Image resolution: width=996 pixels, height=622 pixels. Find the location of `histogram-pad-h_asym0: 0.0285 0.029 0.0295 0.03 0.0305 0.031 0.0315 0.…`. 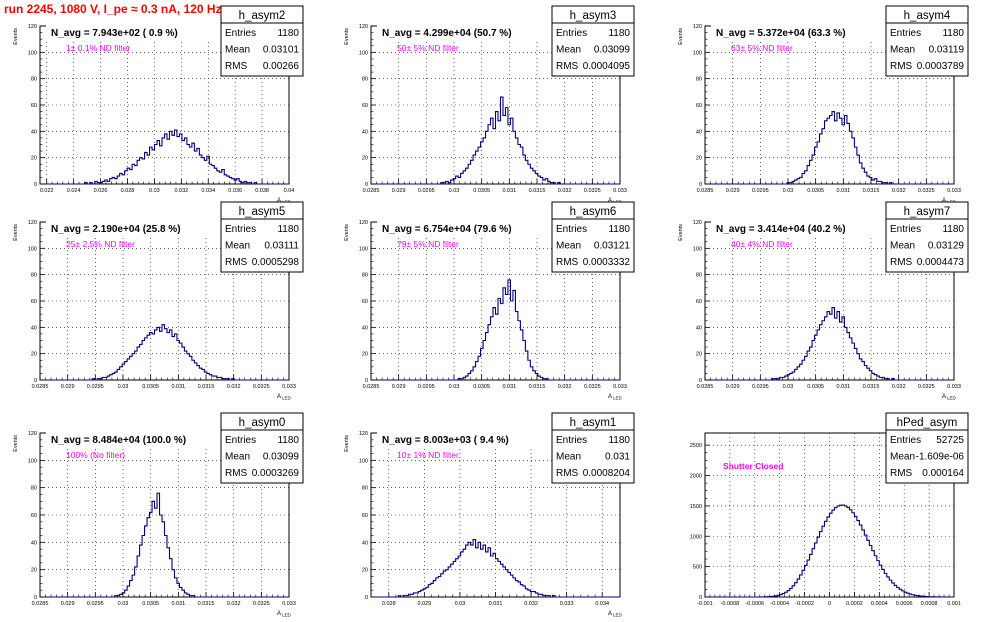

histogram-pad-h_asym0: 0.0285 0.029 0.0295 0.03 0.0305 0.031 0.0315 0.… is located at coordinates (158, 515).